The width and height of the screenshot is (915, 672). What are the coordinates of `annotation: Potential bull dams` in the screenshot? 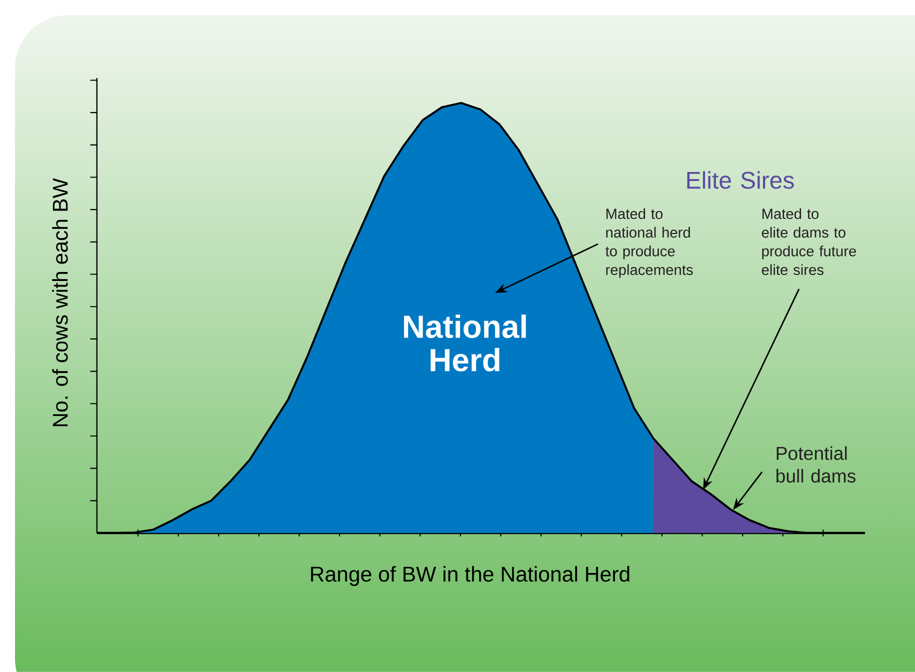 It's located at (816, 464).